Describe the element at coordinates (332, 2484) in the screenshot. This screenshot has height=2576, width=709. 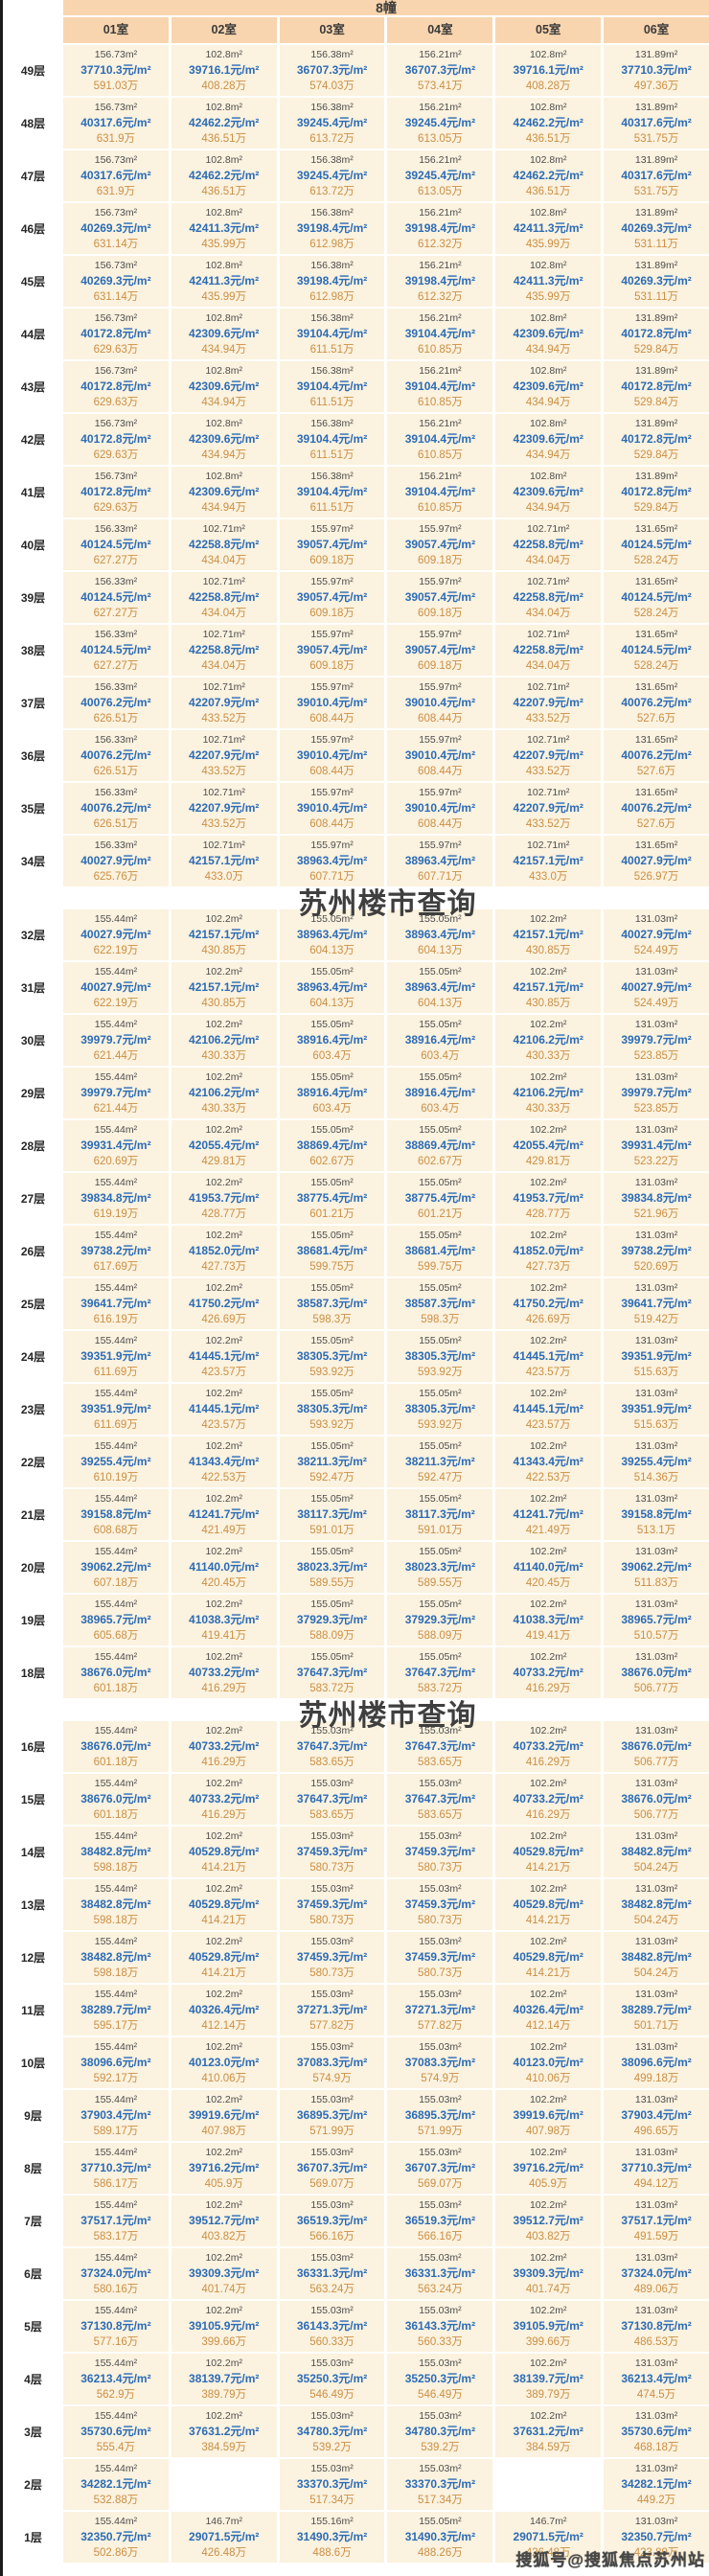
I see `unit-price-per-sqm: 33370.3元/m²` at that location.